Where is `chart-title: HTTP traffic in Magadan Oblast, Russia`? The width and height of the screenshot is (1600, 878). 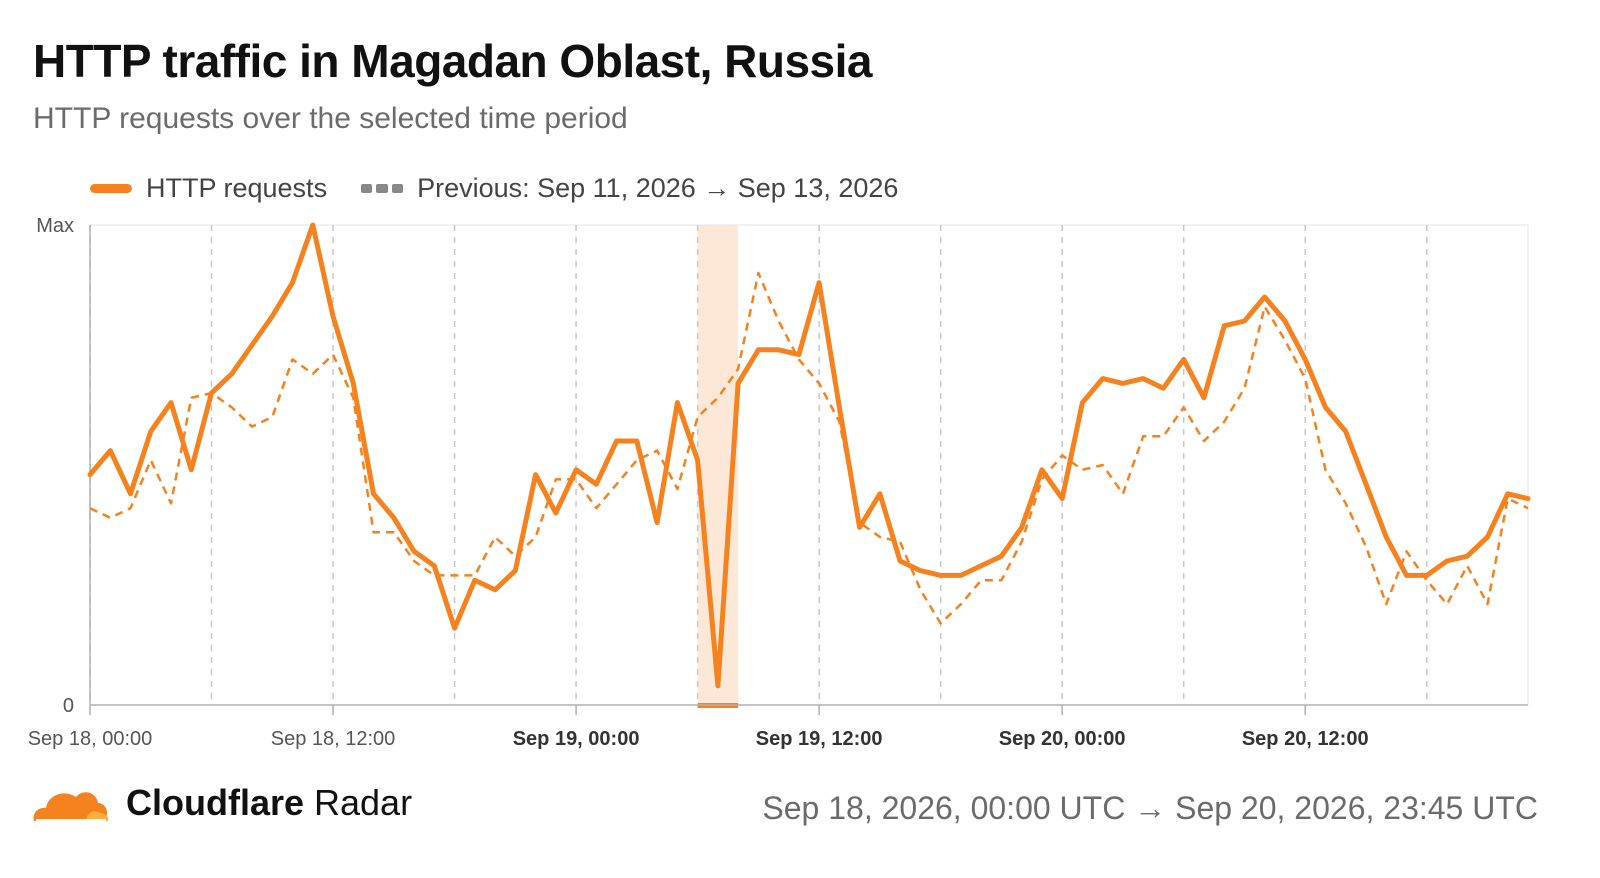
chart-title: HTTP traffic in Magadan Oblast, Russia is located at coordinates (453, 61).